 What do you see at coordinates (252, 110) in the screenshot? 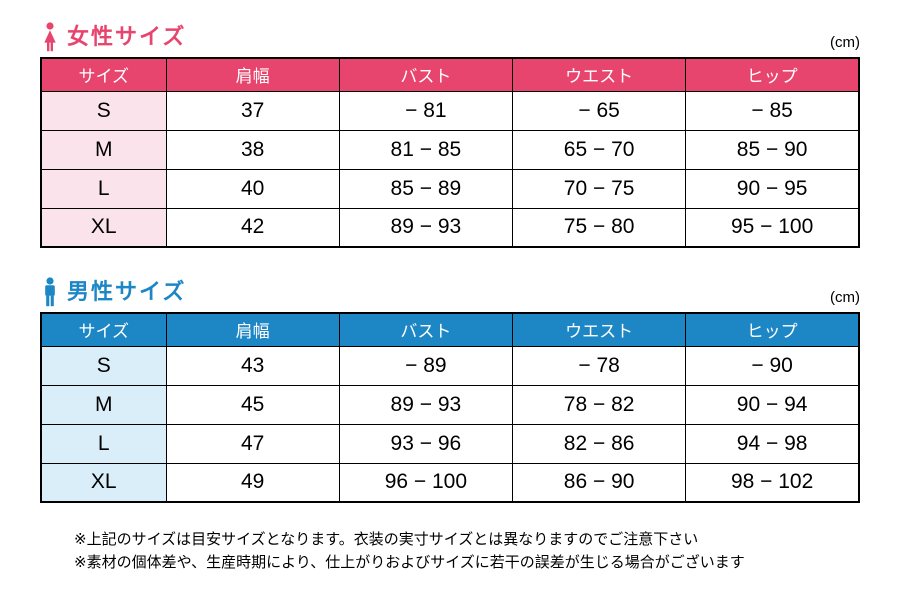
I see `cell-shoulder: 37` at bounding box center [252, 110].